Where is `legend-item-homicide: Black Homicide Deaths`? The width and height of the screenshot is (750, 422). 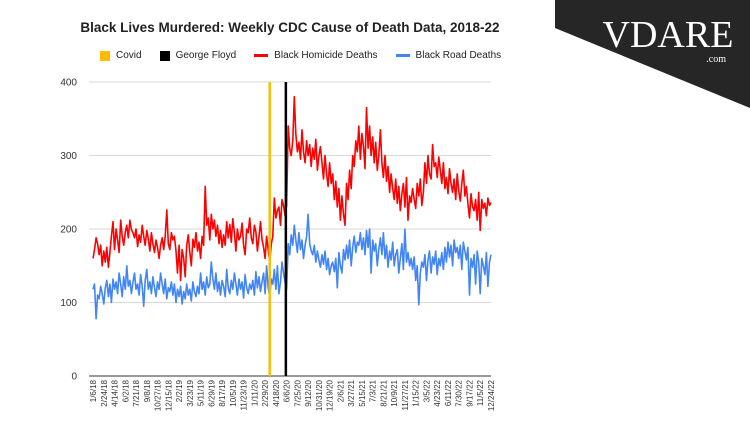 legend-item-homicide: Black Homicide Deaths is located at coordinates (316, 55).